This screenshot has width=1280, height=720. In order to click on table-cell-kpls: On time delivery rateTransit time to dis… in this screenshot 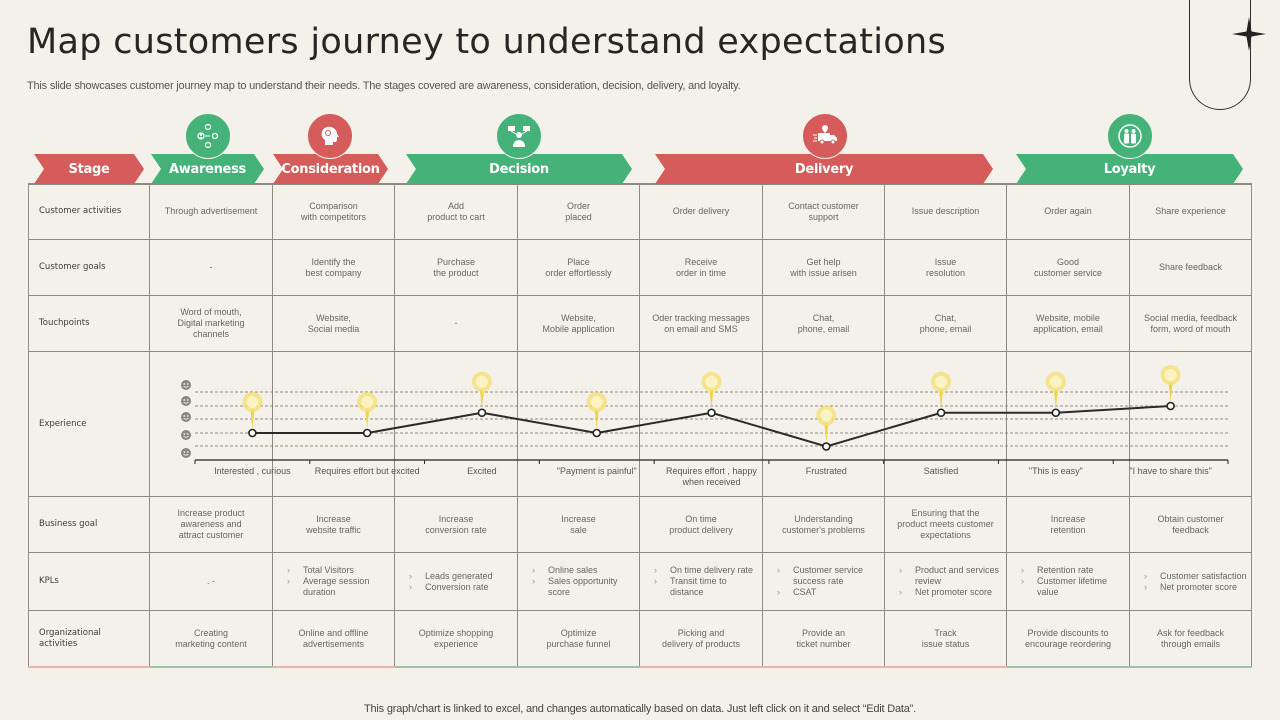, I will do `click(701, 582)`.